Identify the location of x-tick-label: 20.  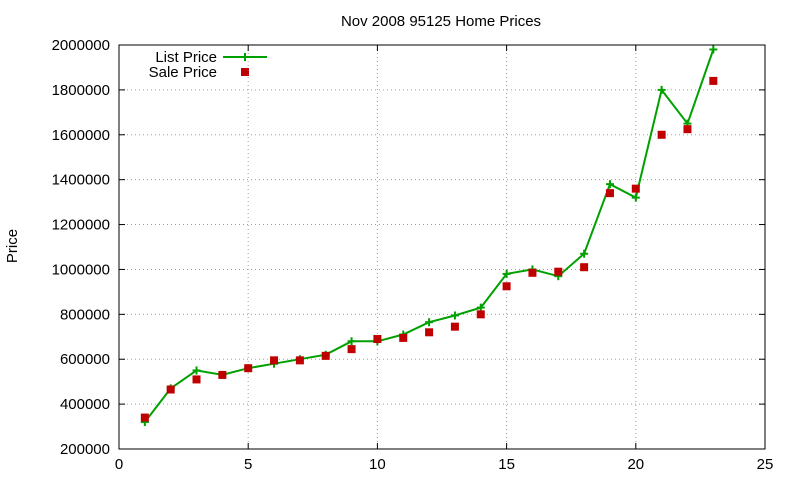
(635, 464).